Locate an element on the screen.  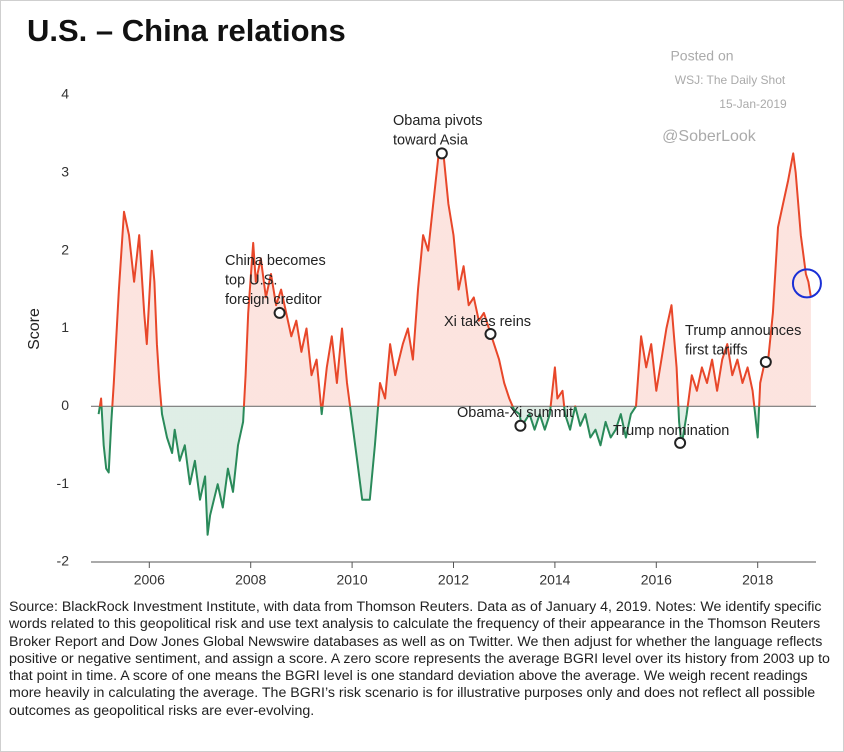
y-tick-label: 2 is located at coordinates (65, 249).